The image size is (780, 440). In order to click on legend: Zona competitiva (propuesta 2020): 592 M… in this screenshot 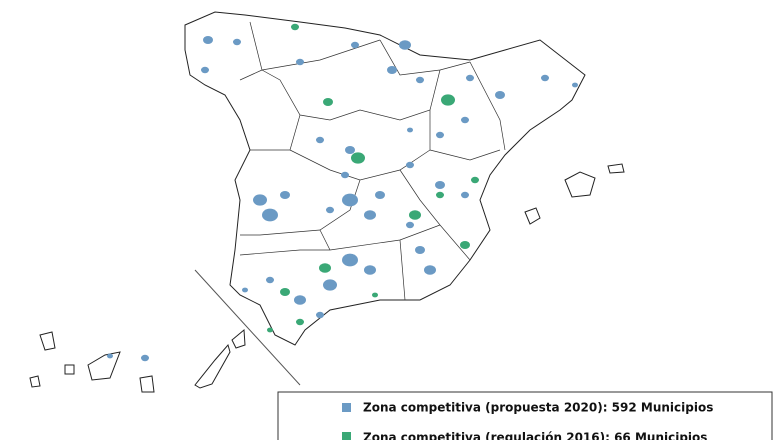, I will do `click(525, 415)`.